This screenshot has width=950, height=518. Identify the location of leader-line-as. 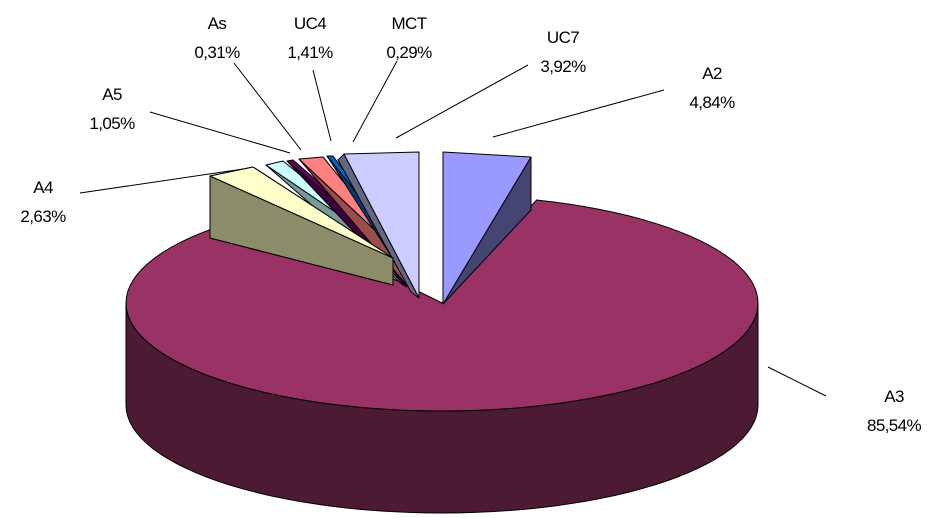
(267, 106).